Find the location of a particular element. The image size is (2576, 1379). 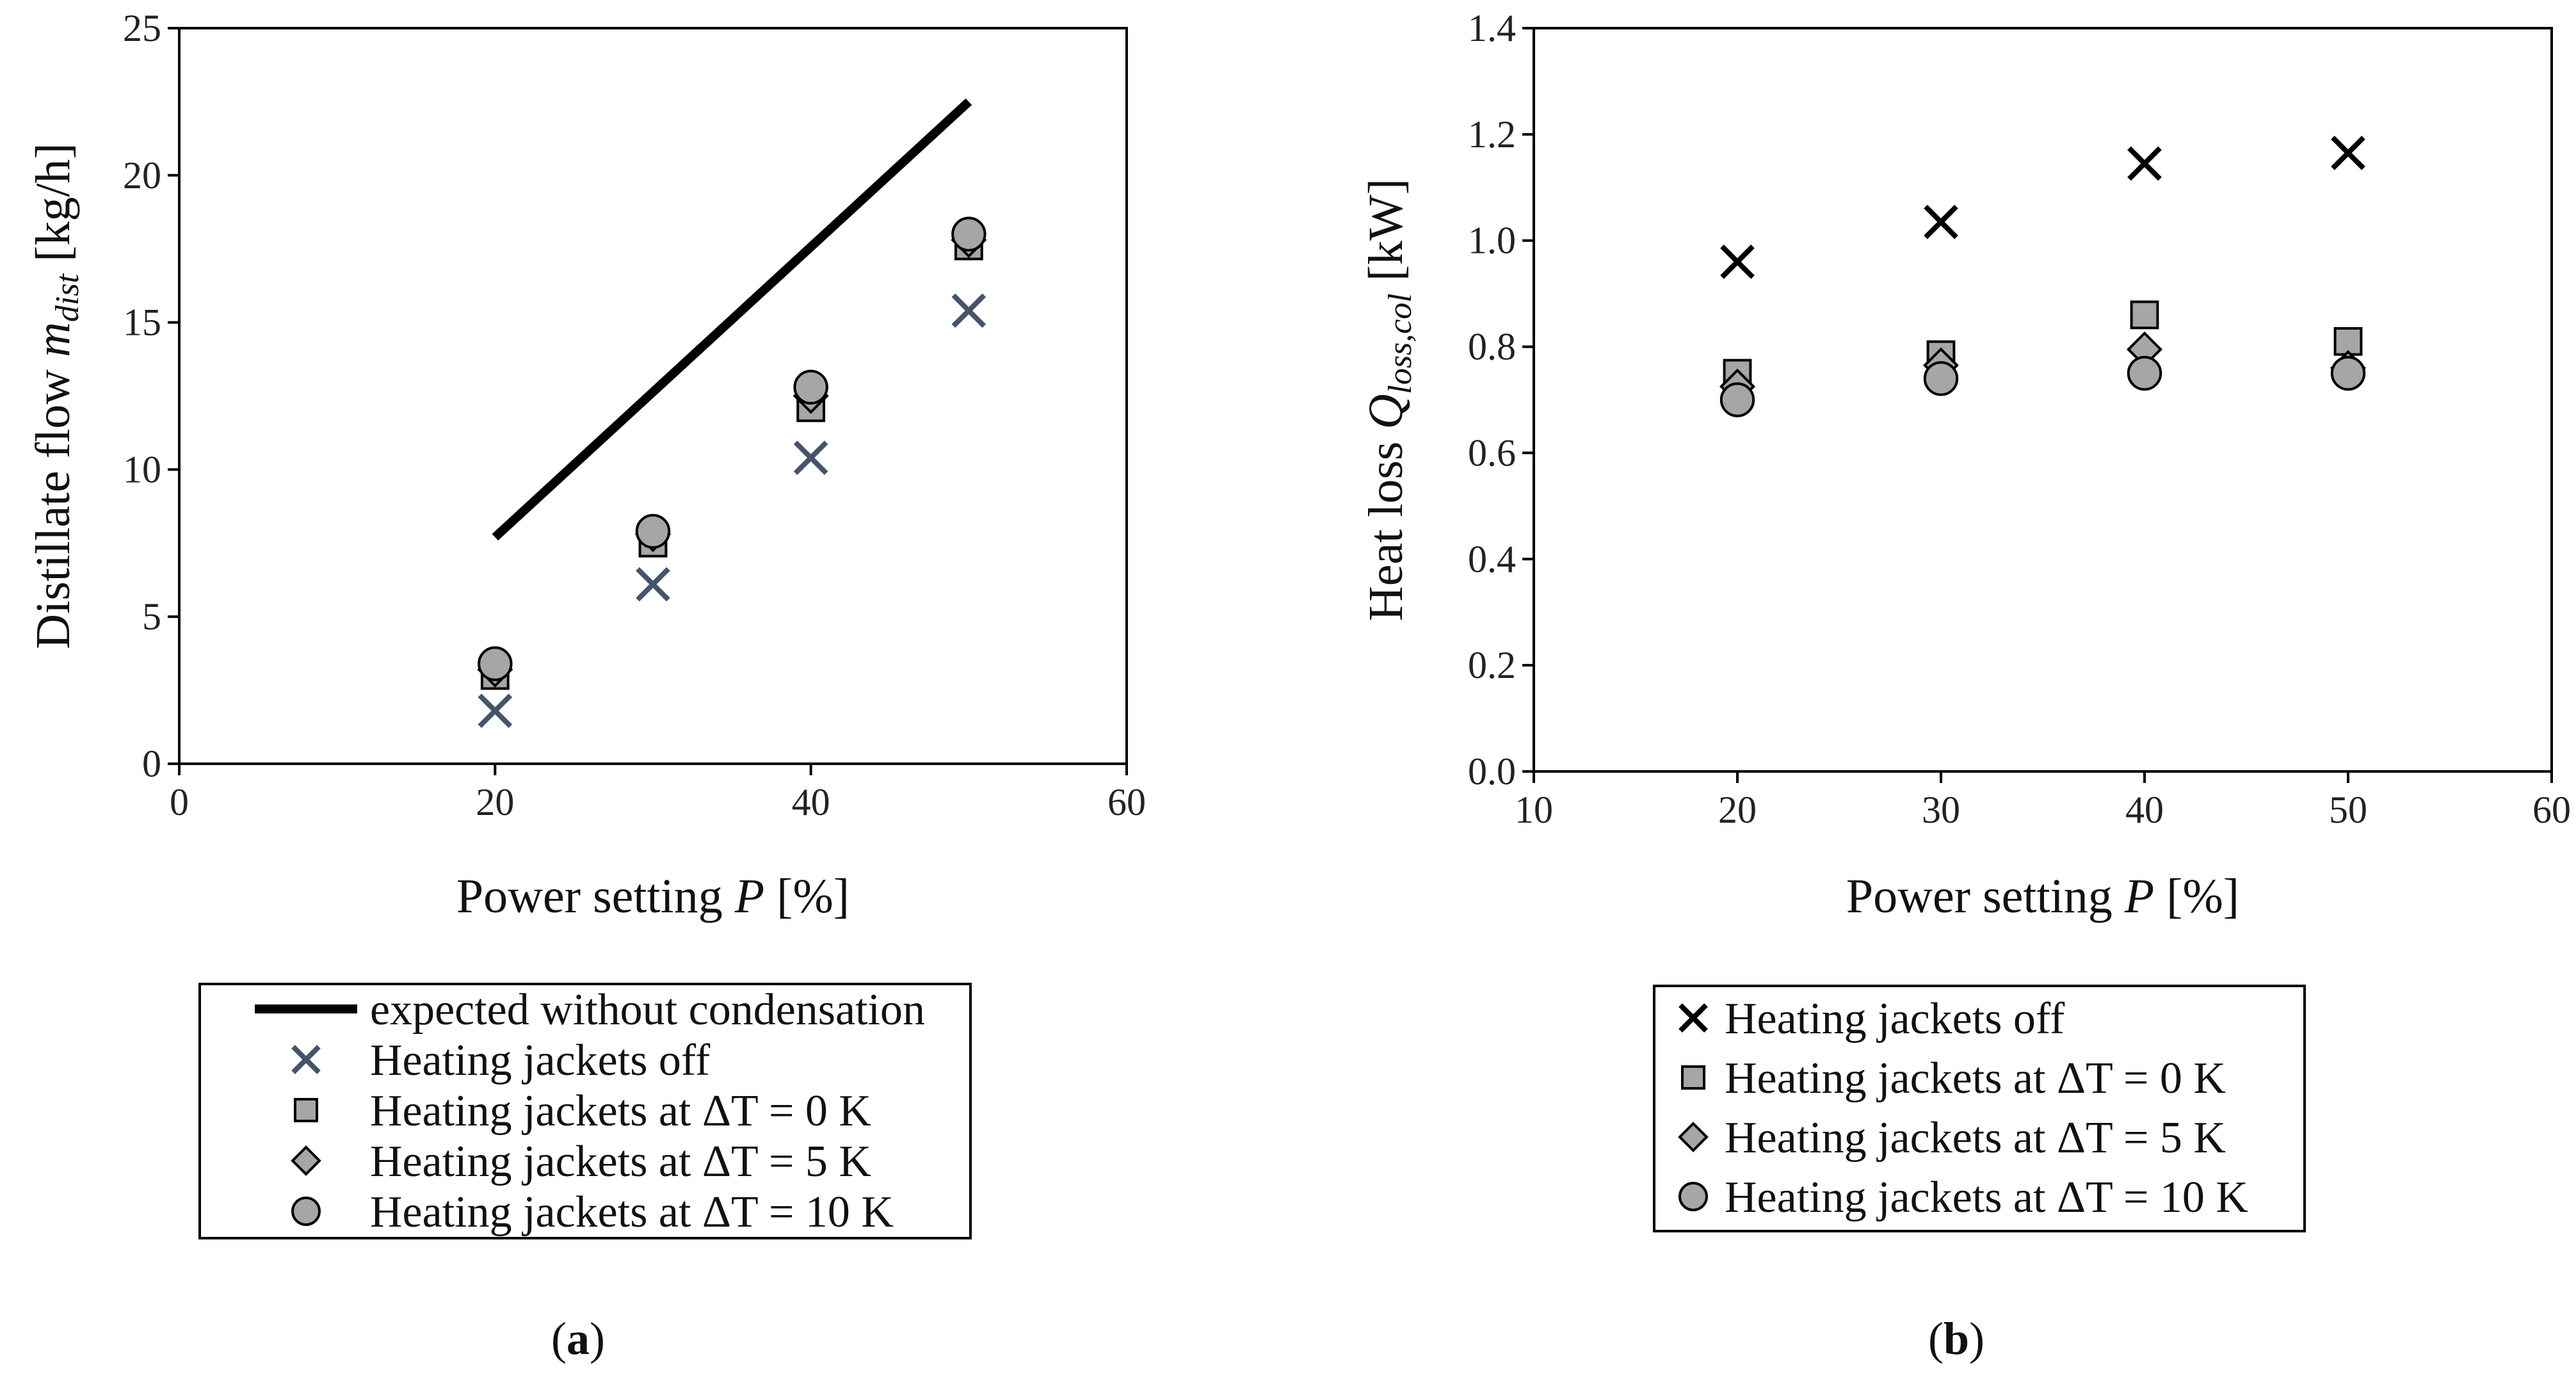

legend-label: expected without condensation is located at coordinates (647, 1010).